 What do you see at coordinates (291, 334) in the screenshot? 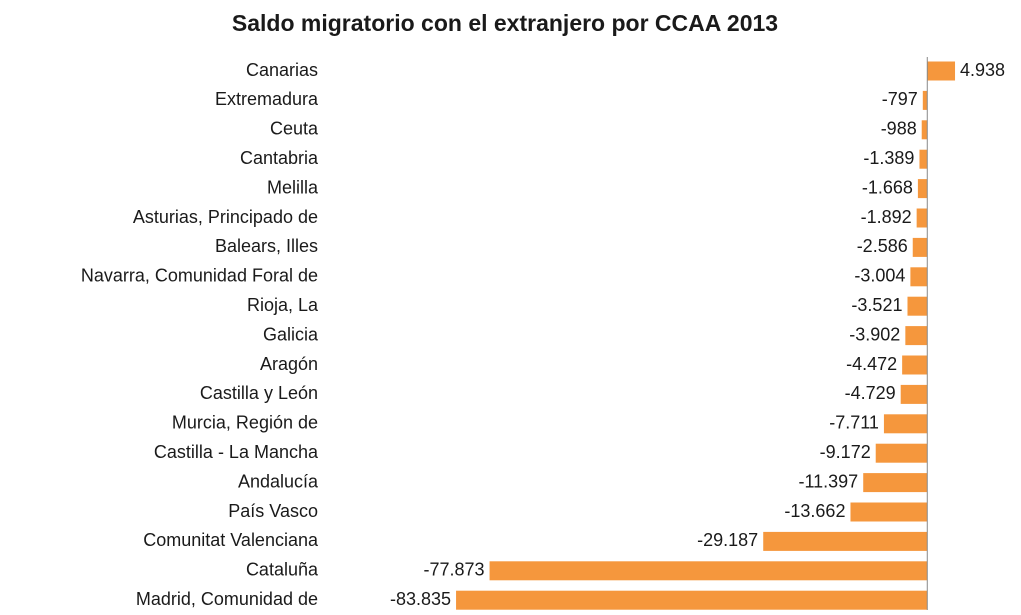
I see `category-label: Galicia` at bounding box center [291, 334].